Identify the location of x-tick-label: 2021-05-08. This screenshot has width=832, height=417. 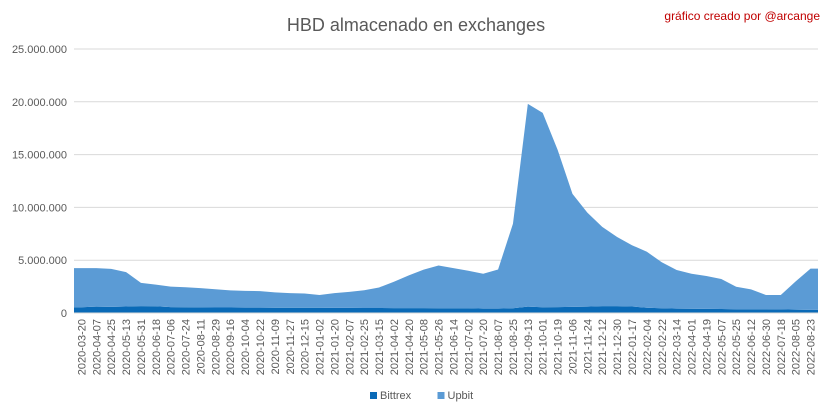
(425, 347).